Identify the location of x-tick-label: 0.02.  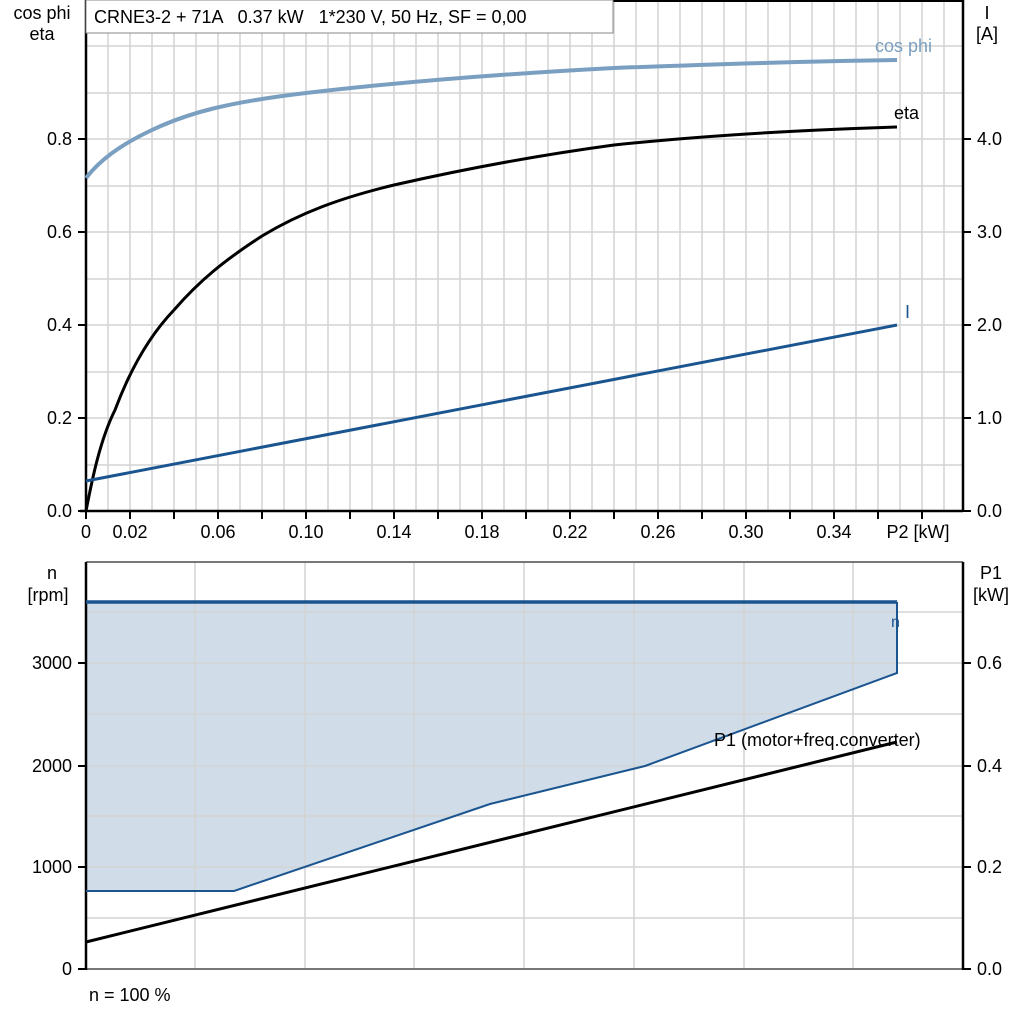
(129, 532).